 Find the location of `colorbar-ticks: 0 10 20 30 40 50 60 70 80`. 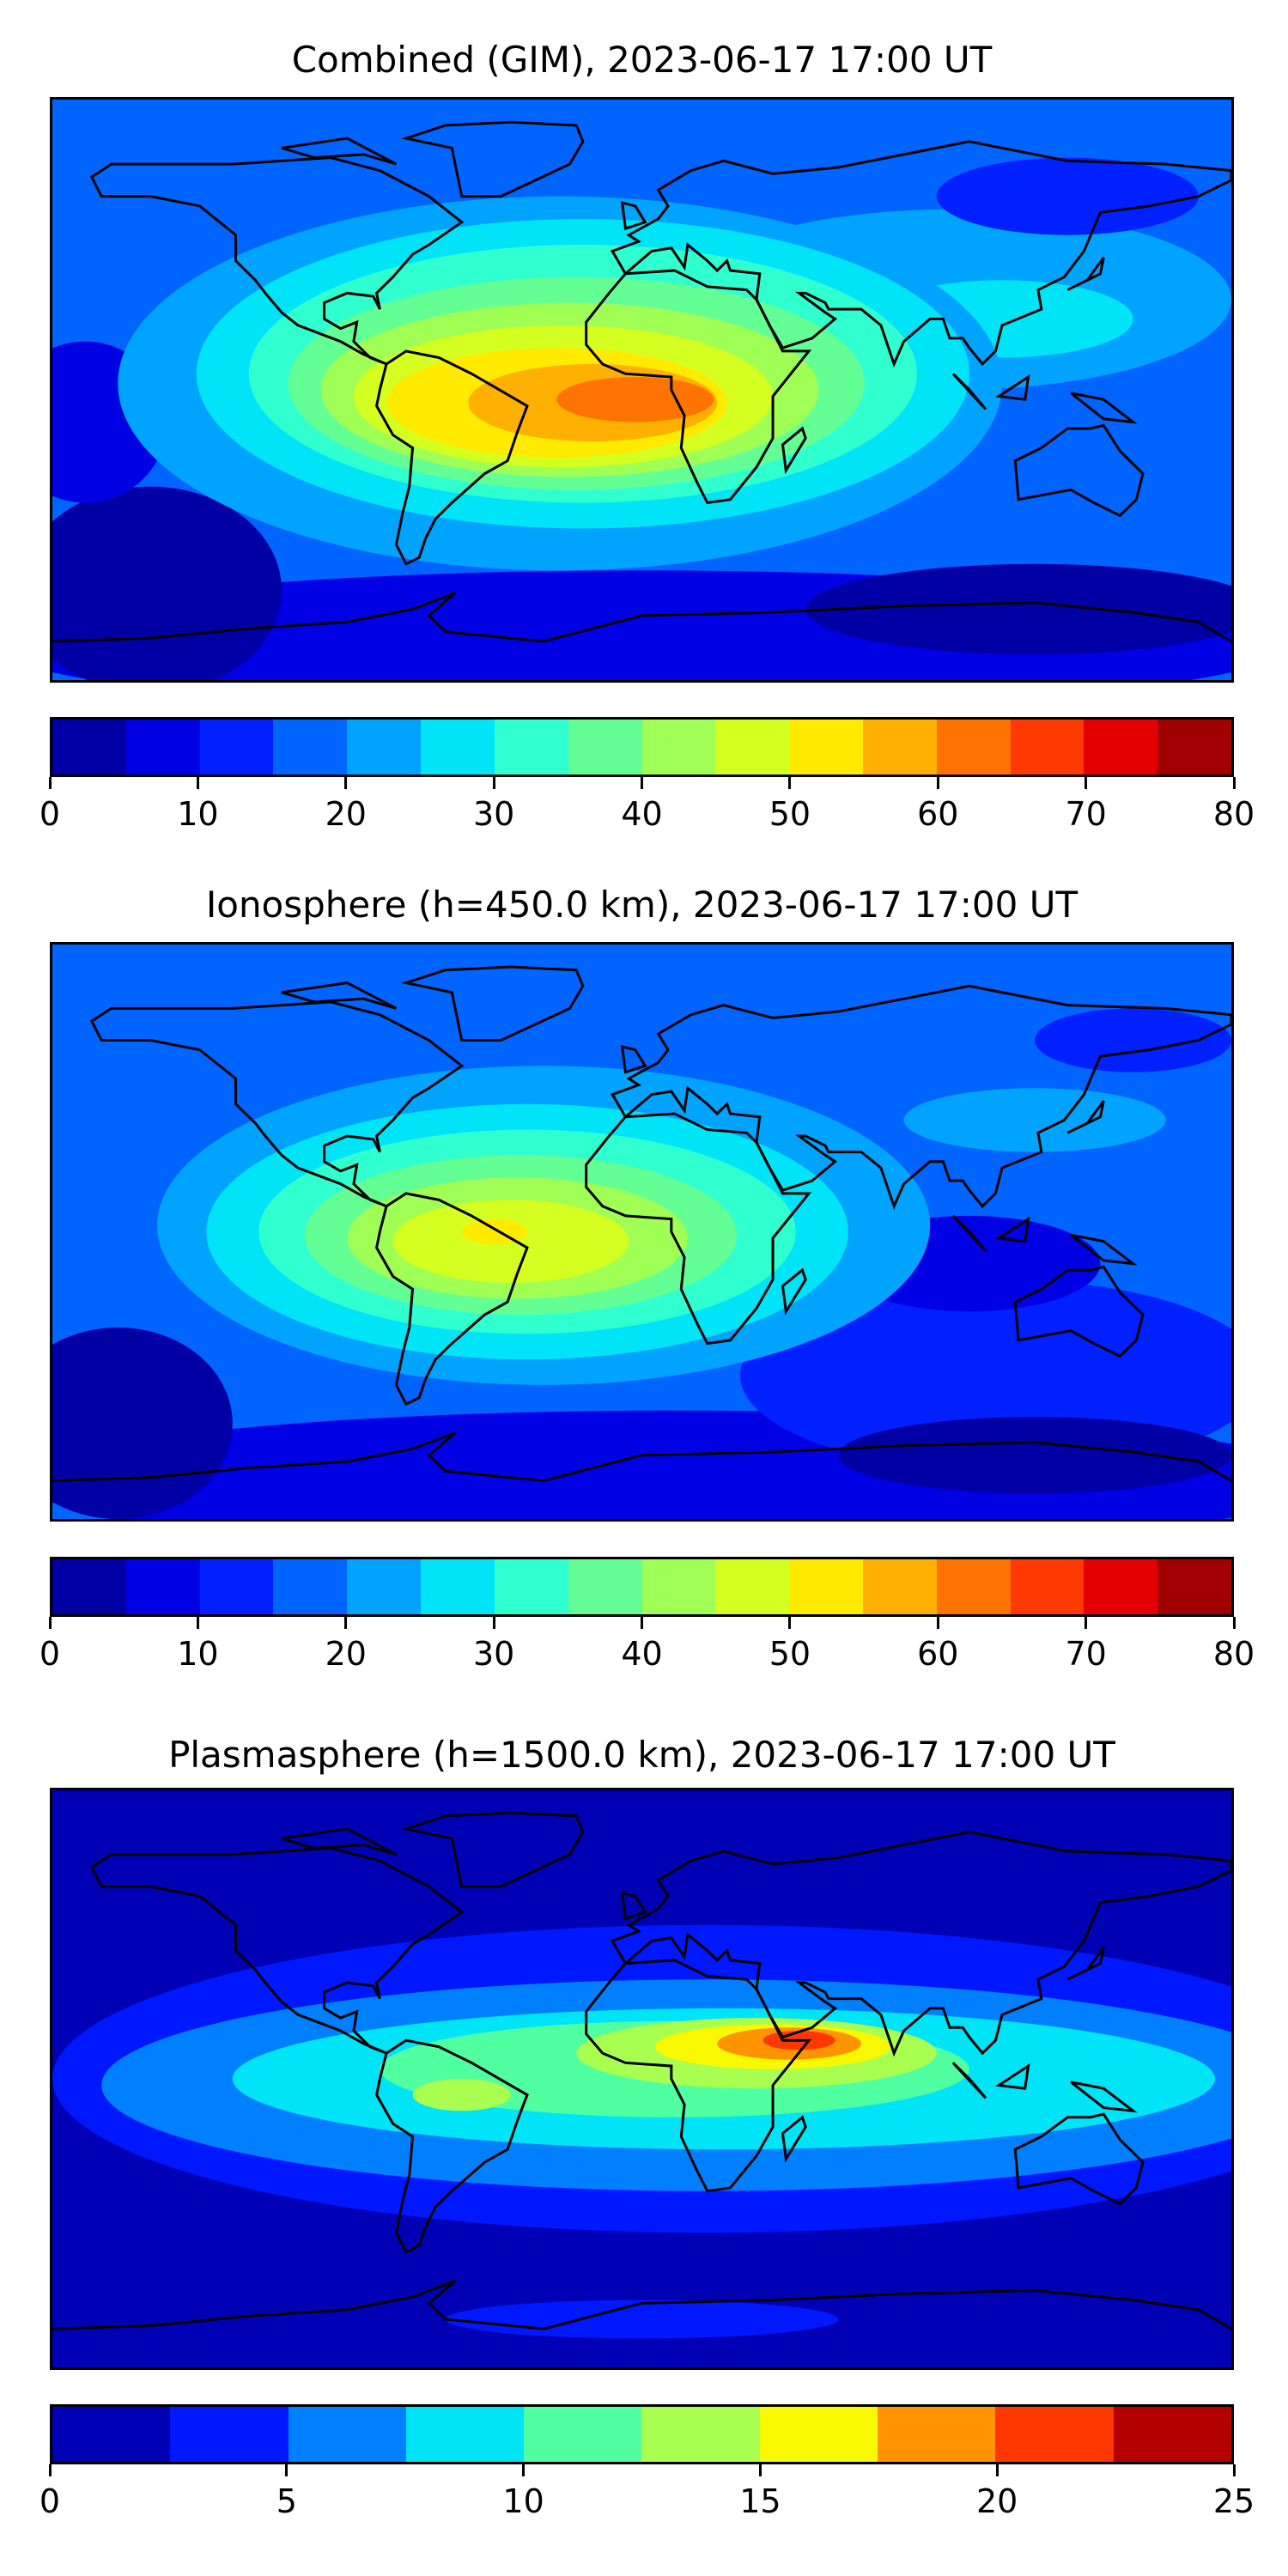

colorbar-ticks: 0 10 20 30 40 50 60 70 80 is located at coordinates (647, 1647).